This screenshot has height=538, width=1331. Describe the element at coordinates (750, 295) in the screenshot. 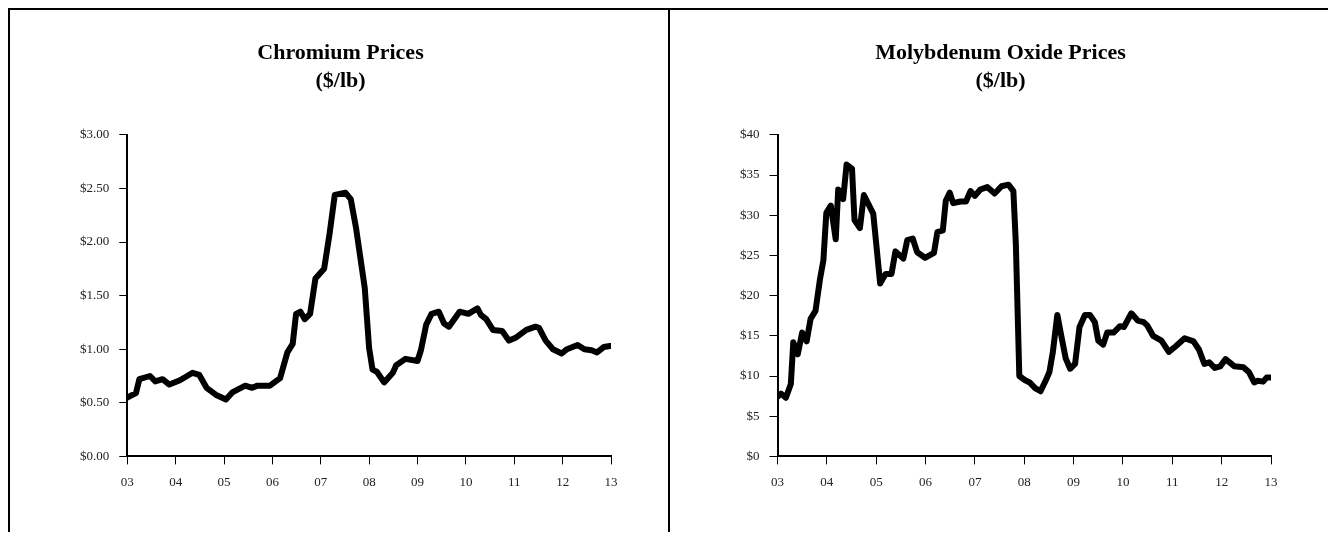

I see `y-tick-label: $20` at that location.